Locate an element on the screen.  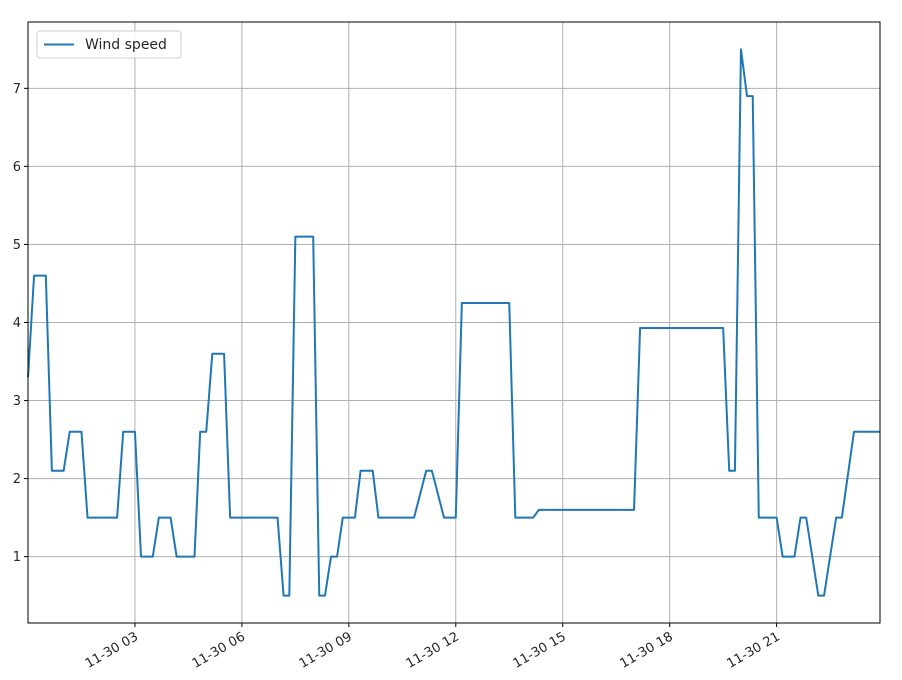
x-tick-label: 11-30 12 is located at coordinates (433, 650).